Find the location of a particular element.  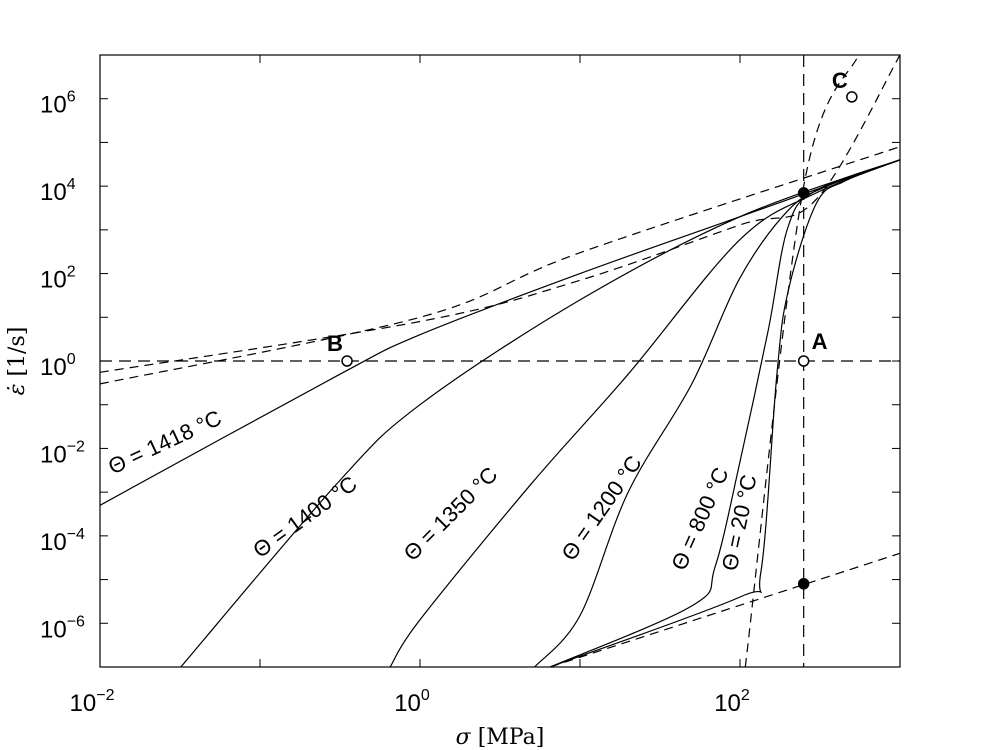

y-axis-symbol: ε̇ is located at coordinates (17, 390).